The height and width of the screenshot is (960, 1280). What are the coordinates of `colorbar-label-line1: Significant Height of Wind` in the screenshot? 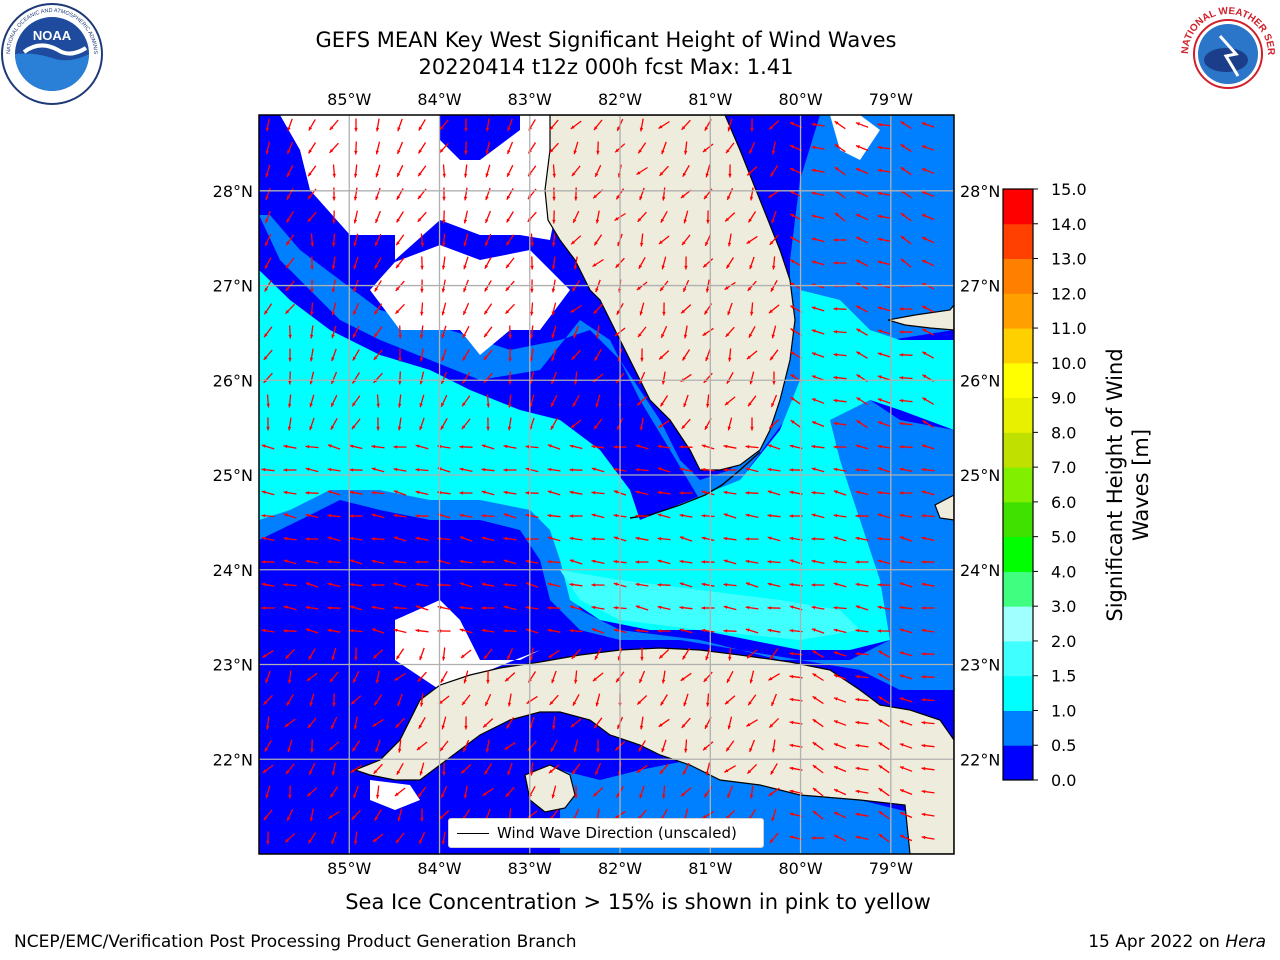 It's located at (1115, 484).